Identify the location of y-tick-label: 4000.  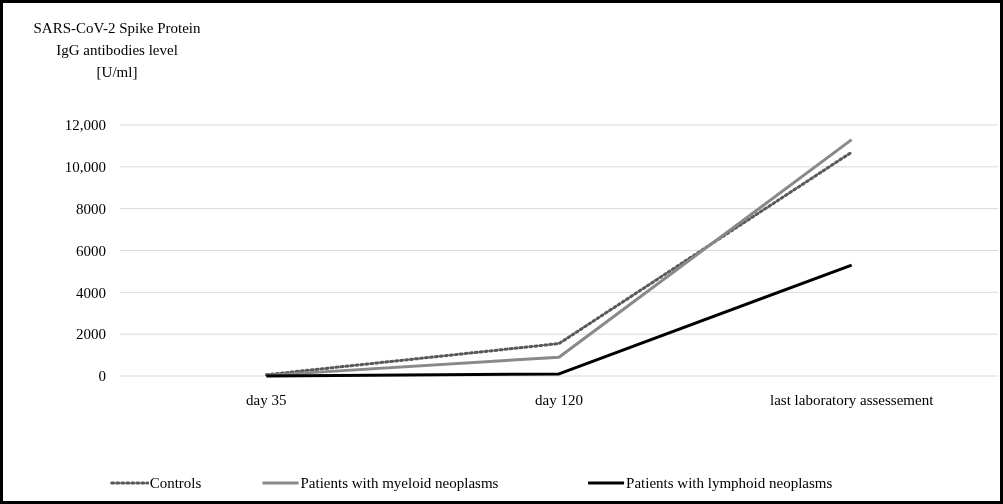
(91, 292).